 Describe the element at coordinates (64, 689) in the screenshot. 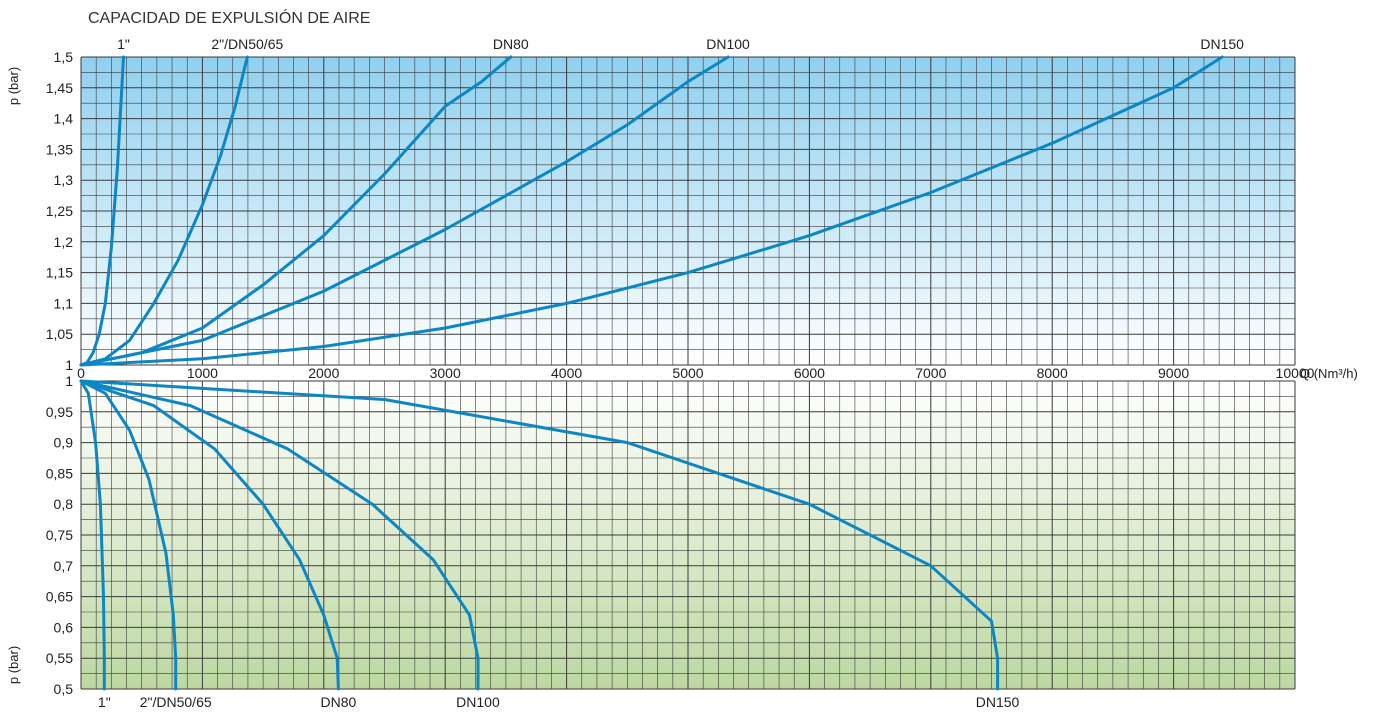

I see `y-tick-label: 0,5` at that location.